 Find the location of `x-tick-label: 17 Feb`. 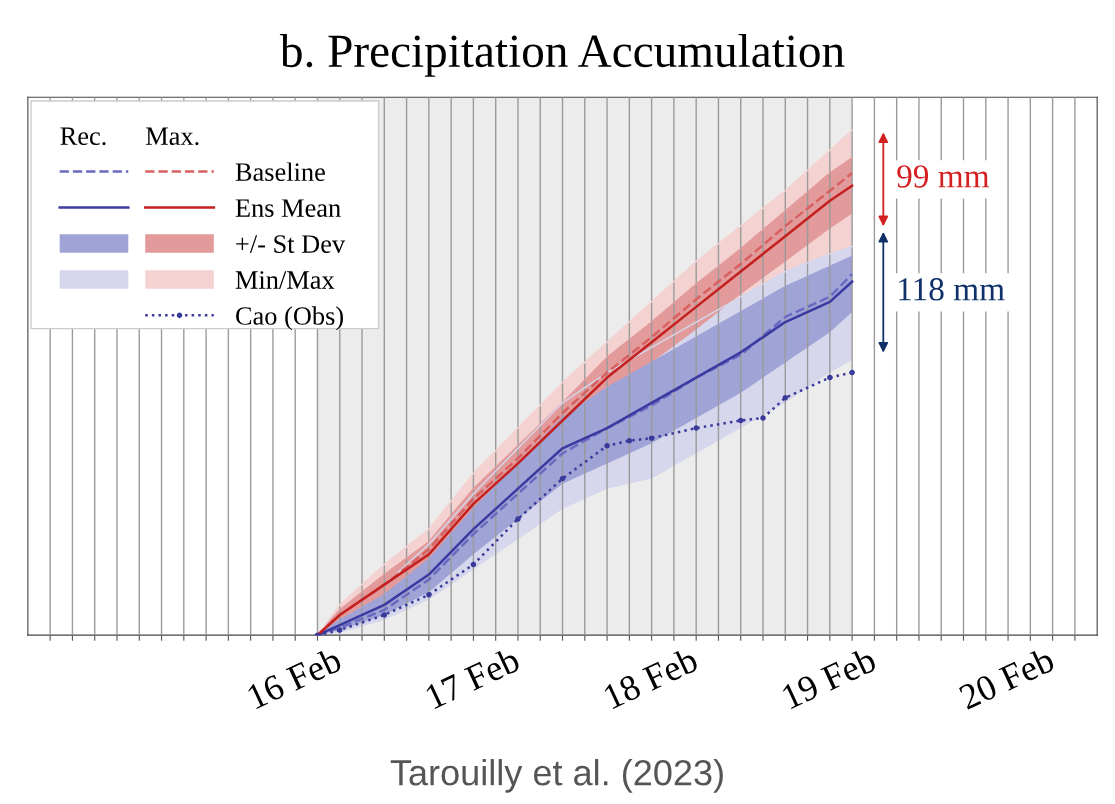

x-tick-label: 17 Feb is located at coordinates (472, 678).